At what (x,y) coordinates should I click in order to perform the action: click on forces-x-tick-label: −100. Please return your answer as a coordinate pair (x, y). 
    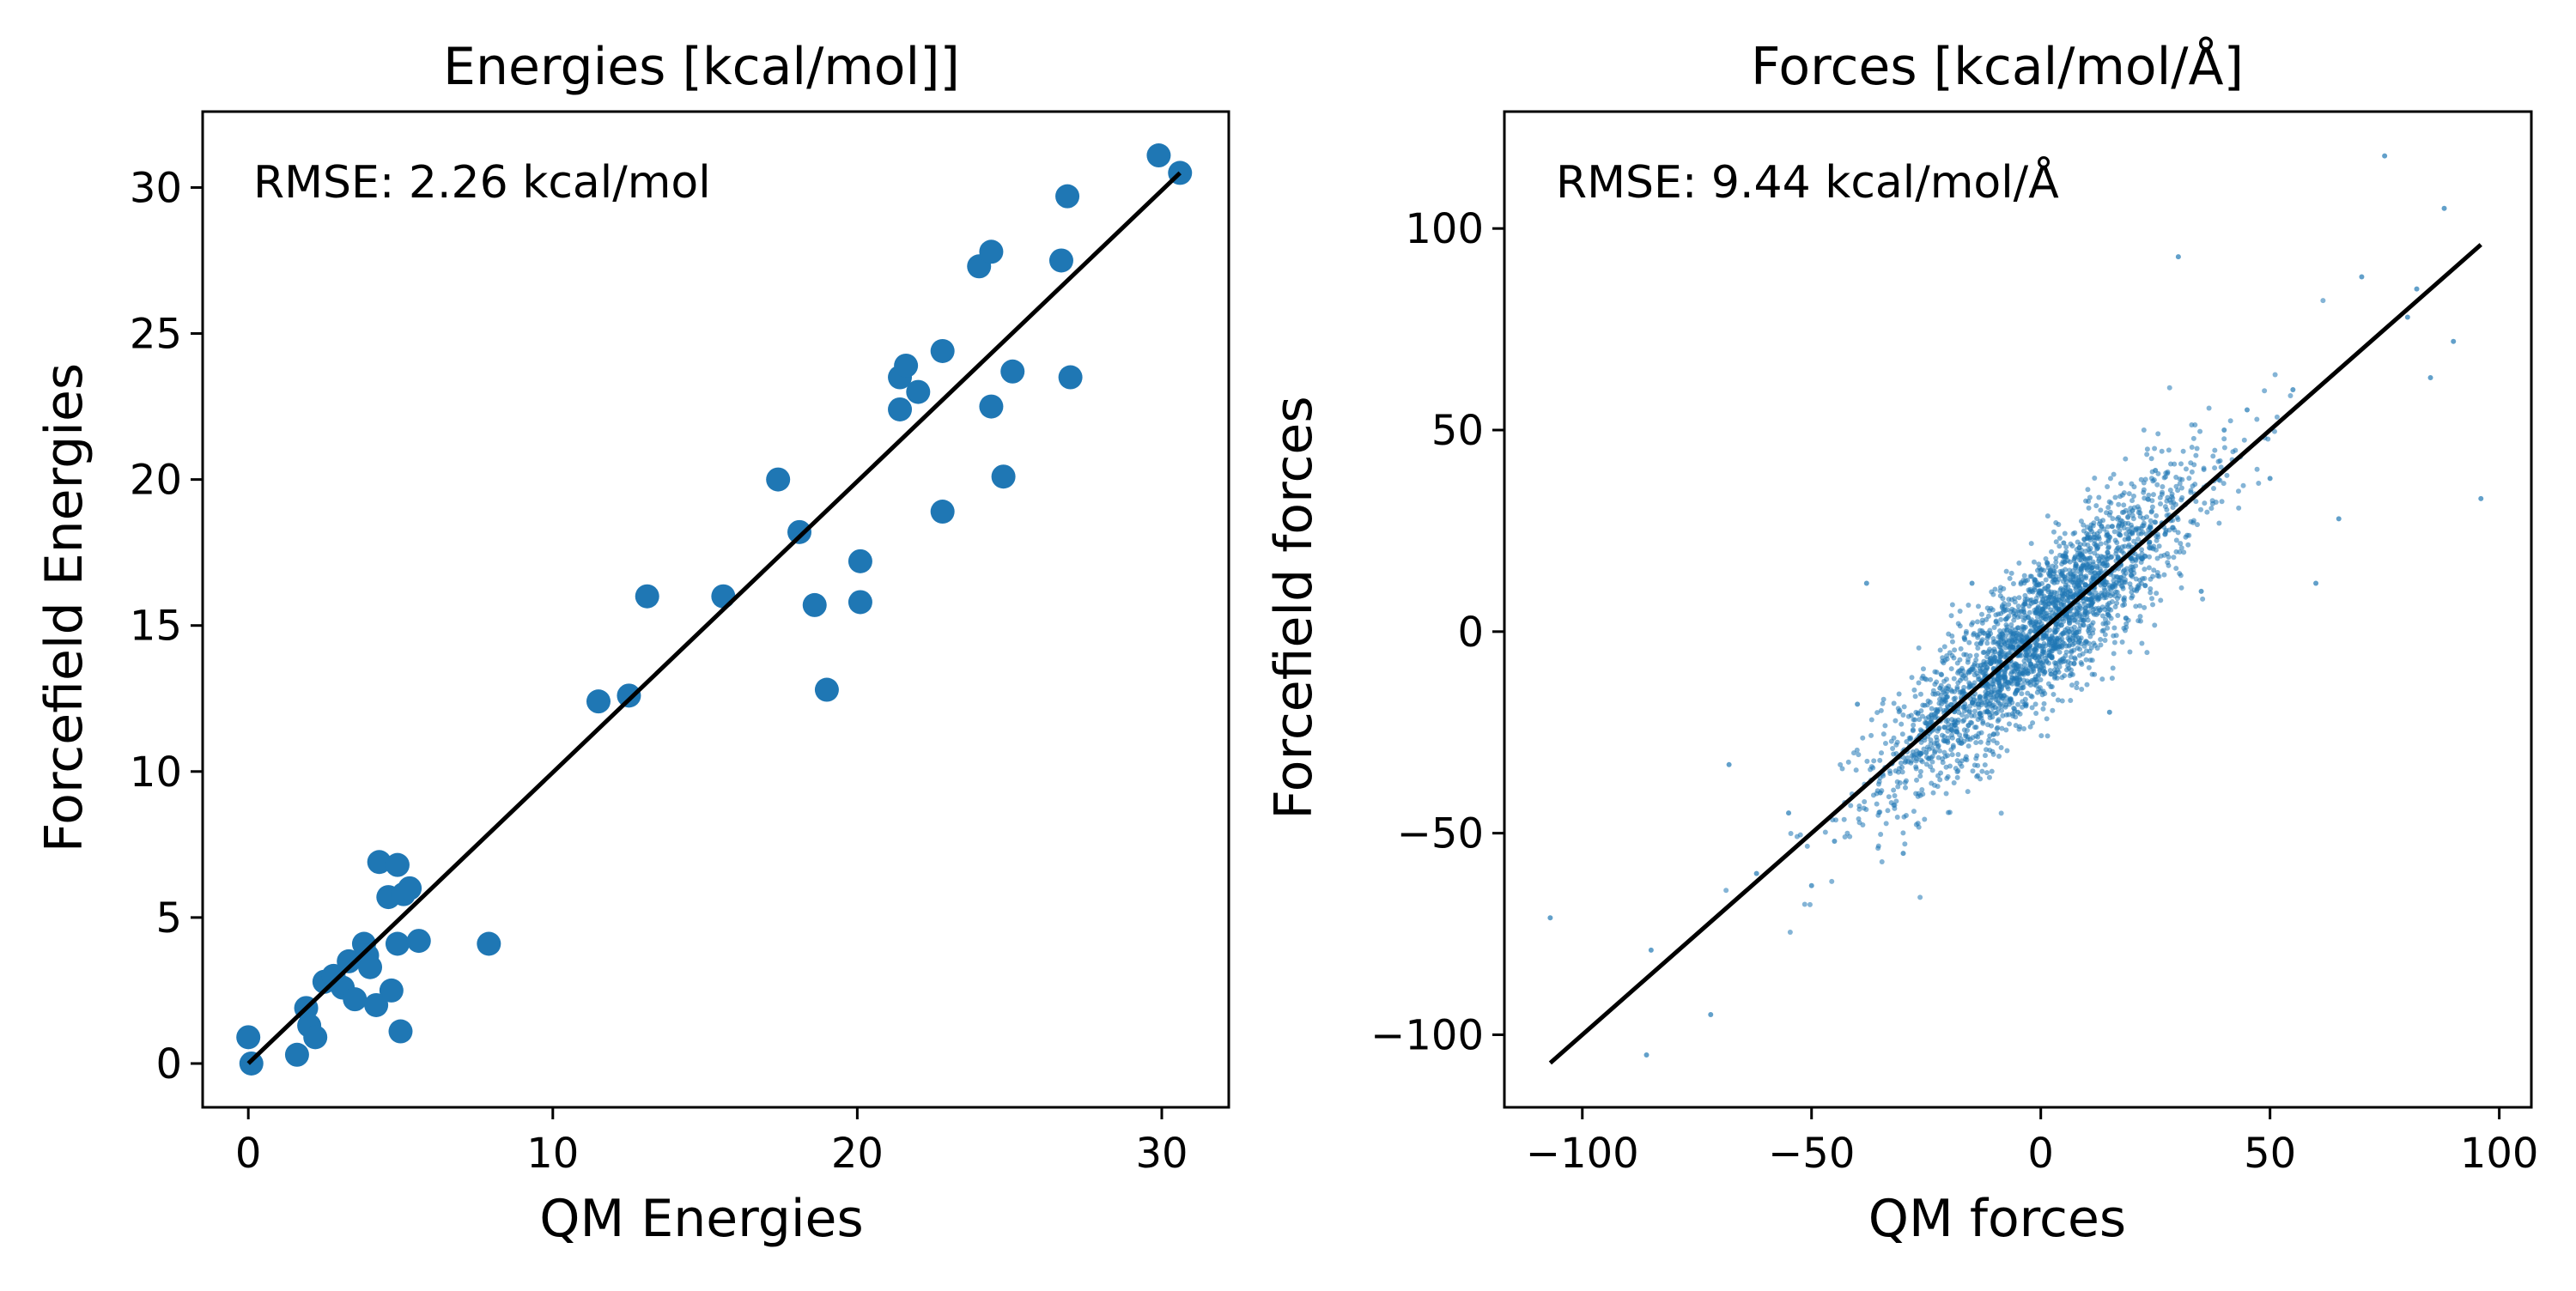
    Looking at the image, I should click on (1583, 1154).